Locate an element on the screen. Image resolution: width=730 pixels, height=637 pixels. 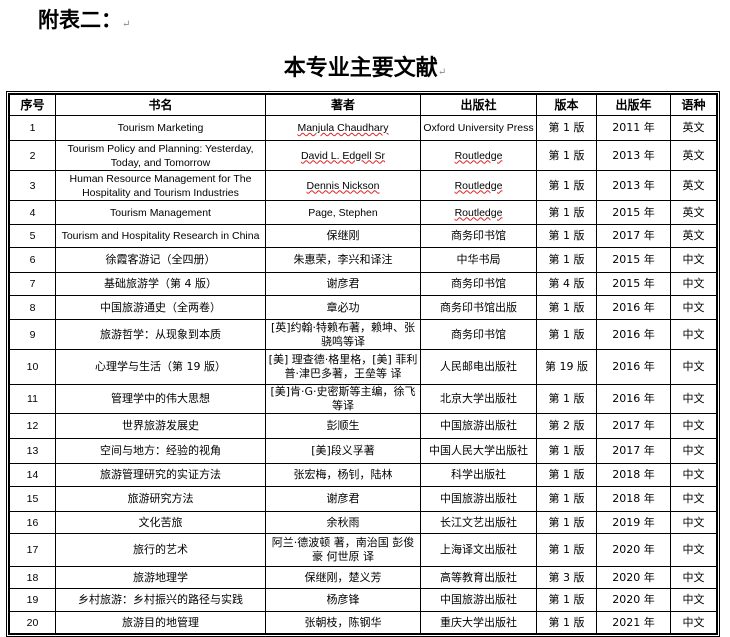
cell-index: 3 is located at coordinates (32, 185).